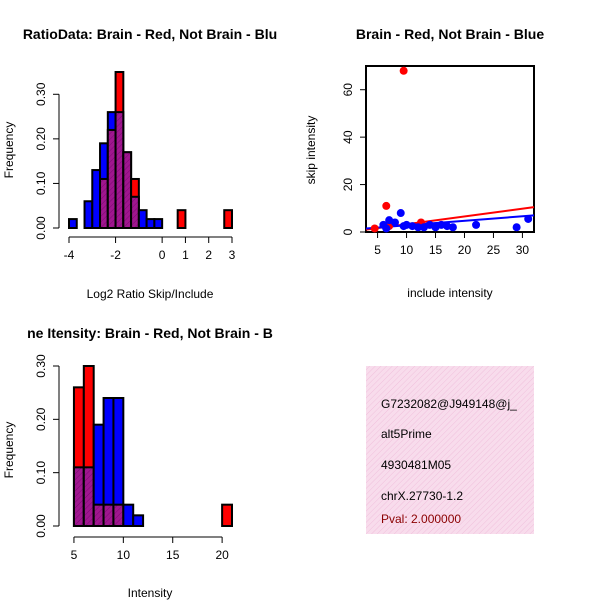 This screenshot has height=600, width=600. Describe the element at coordinates (41, 526) in the screenshot. I see `chart3-y-tick-label: 0.00` at that location.